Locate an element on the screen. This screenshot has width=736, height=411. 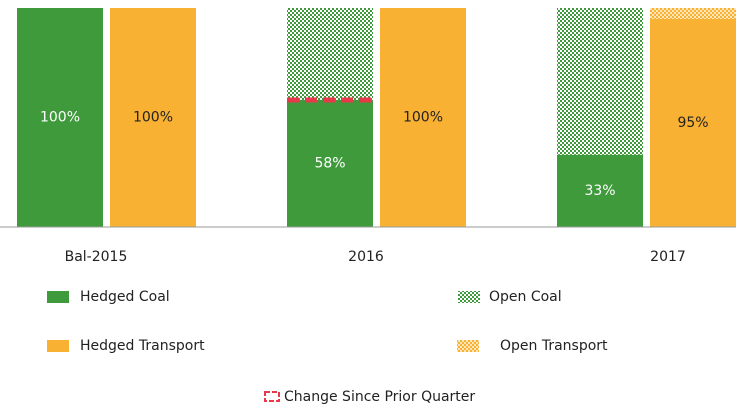
value-label: 95% is located at coordinates (692, 123).